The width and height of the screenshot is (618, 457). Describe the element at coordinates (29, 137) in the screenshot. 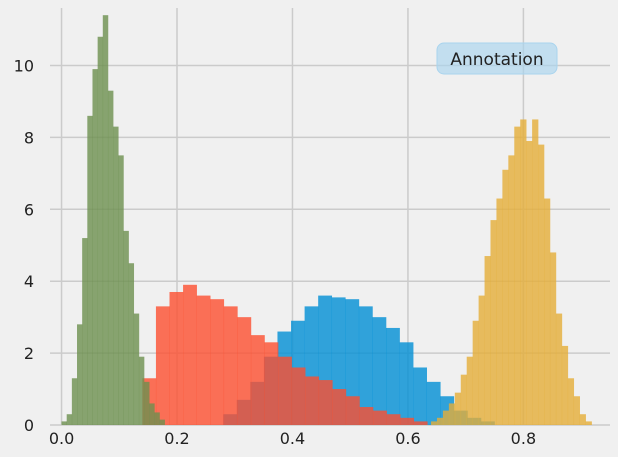

I see `y-tick-label: 8` at that location.